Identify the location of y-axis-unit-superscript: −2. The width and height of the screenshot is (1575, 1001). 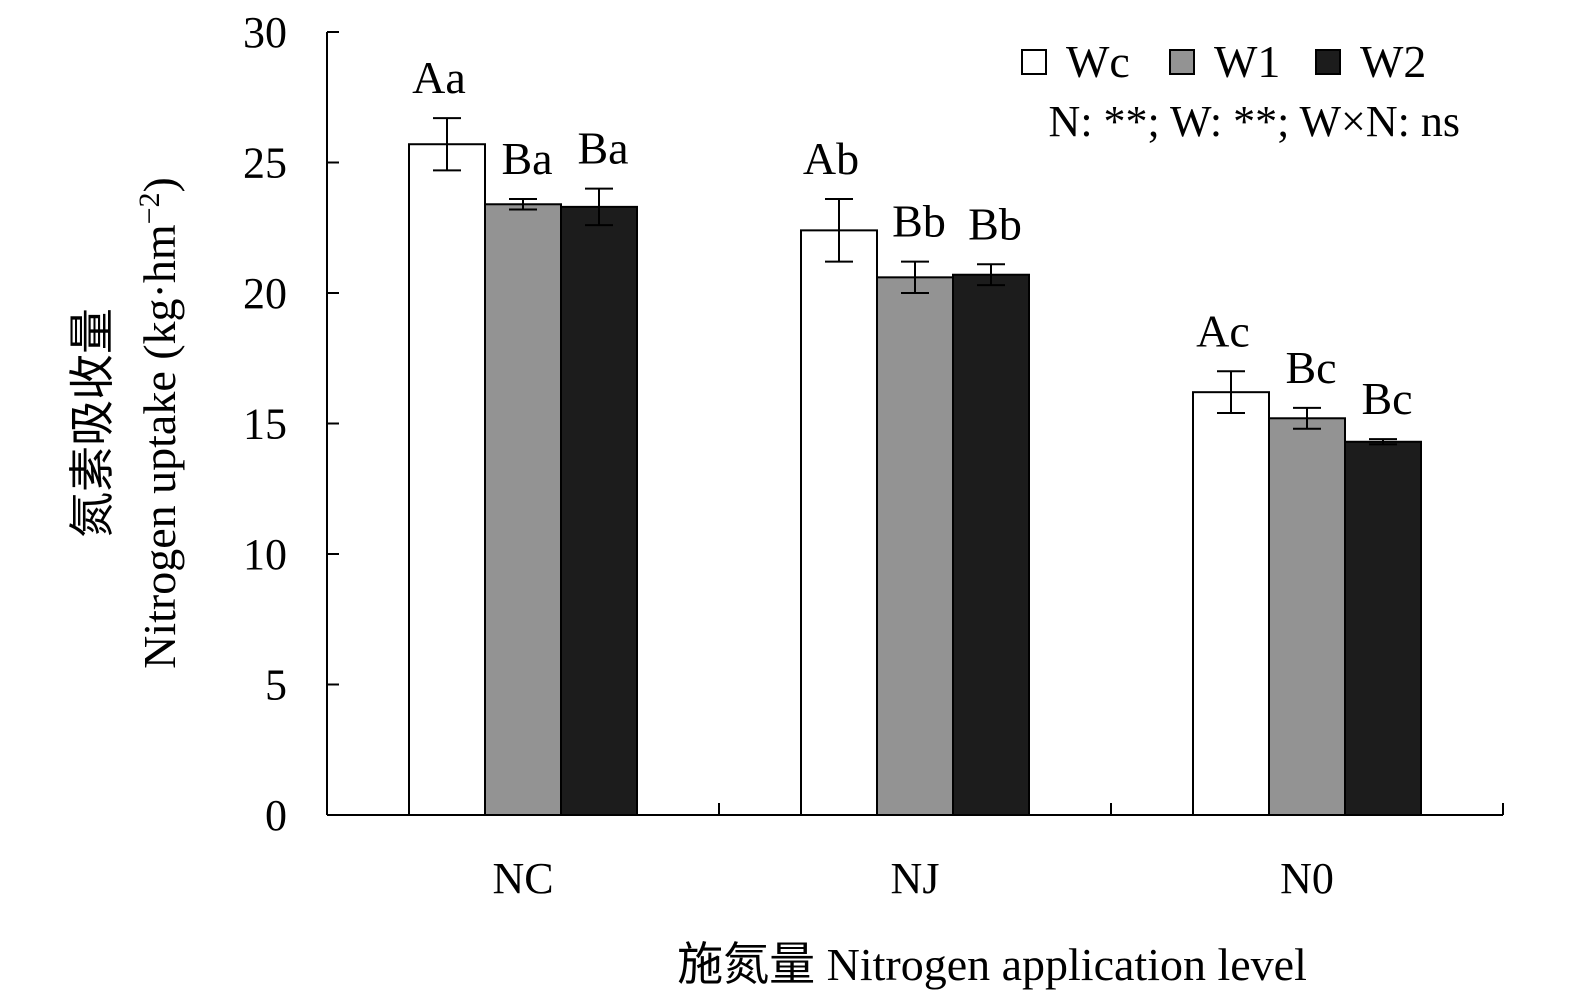
(149, 208).